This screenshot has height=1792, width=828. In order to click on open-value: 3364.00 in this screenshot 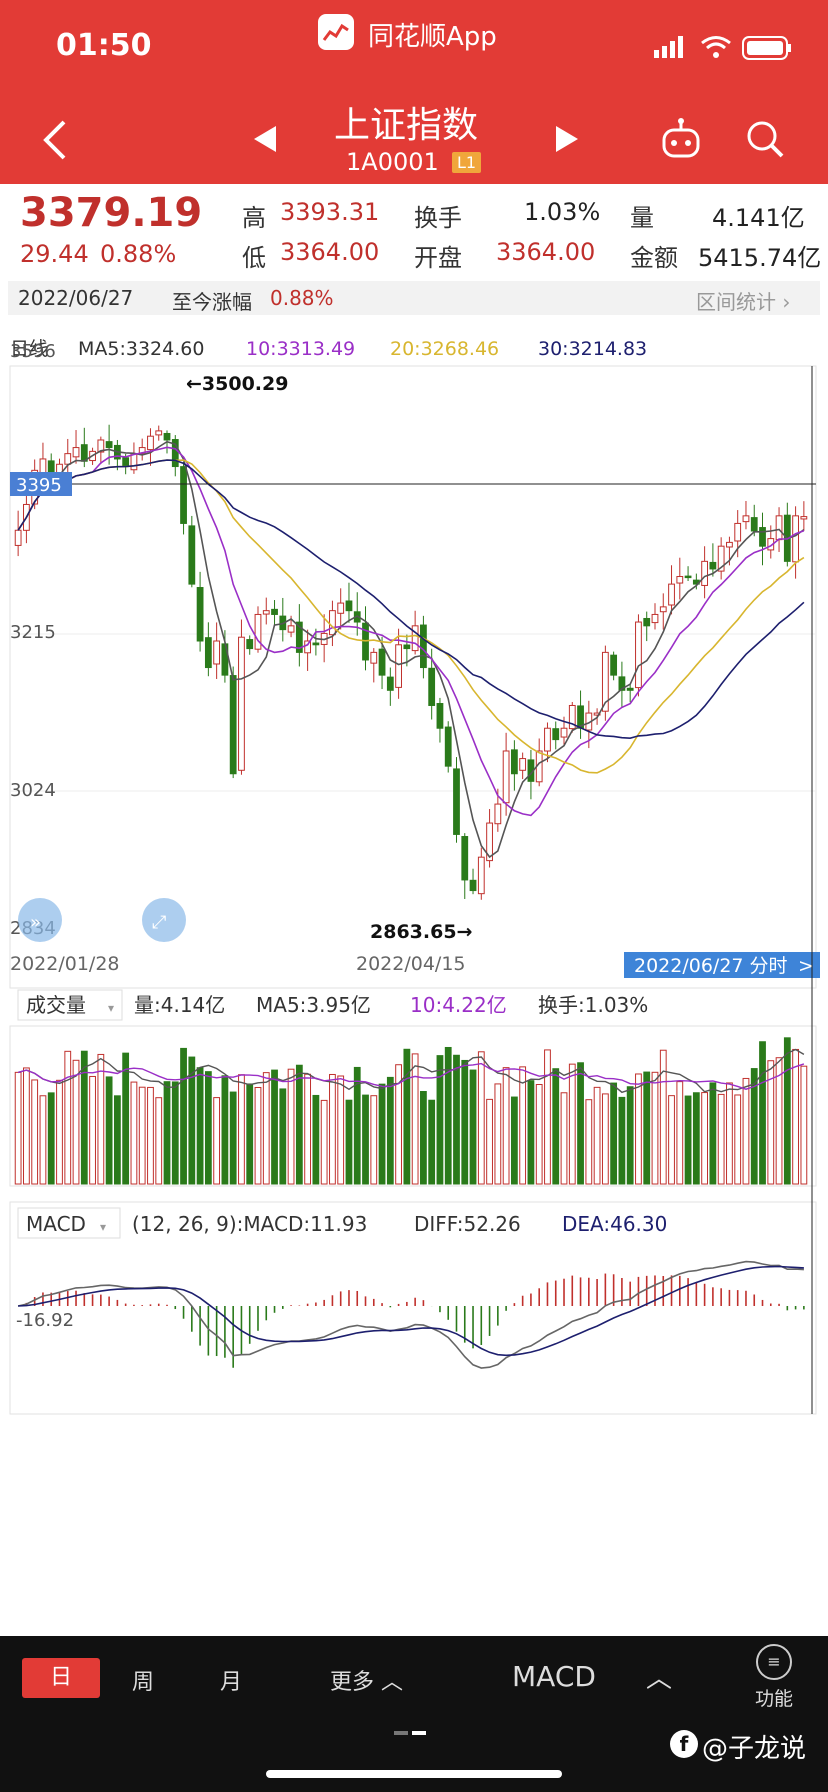, I will do `click(546, 252)`.